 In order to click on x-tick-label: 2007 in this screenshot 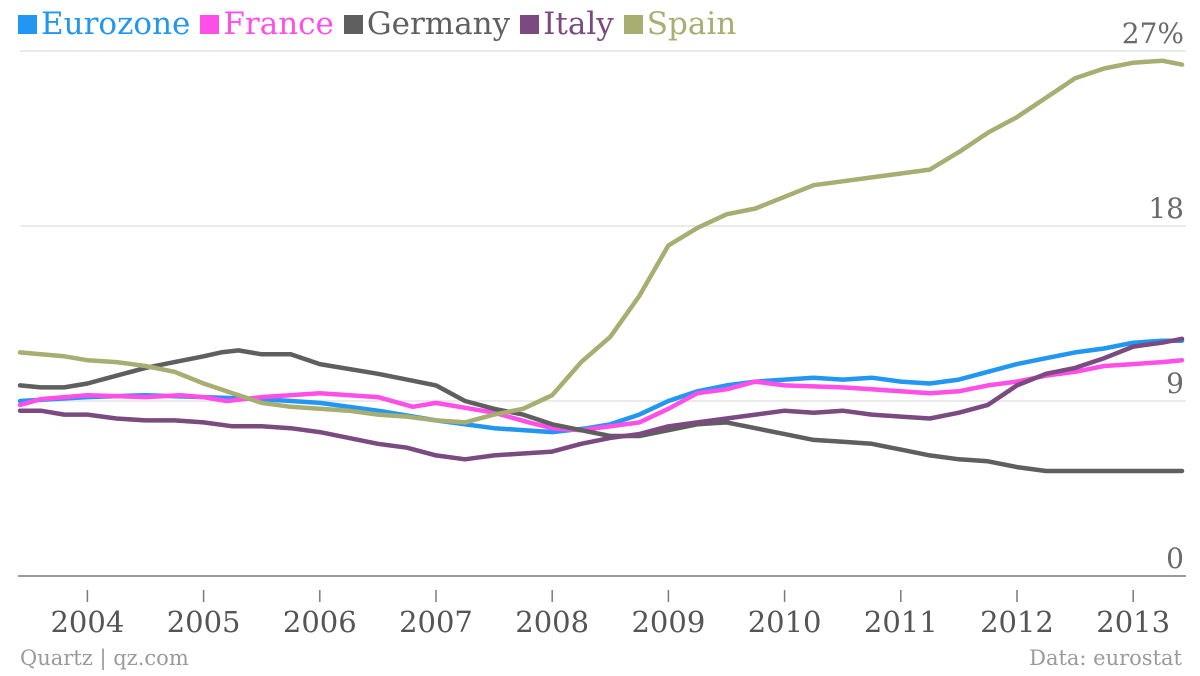, I will do `click(436, 622)`.